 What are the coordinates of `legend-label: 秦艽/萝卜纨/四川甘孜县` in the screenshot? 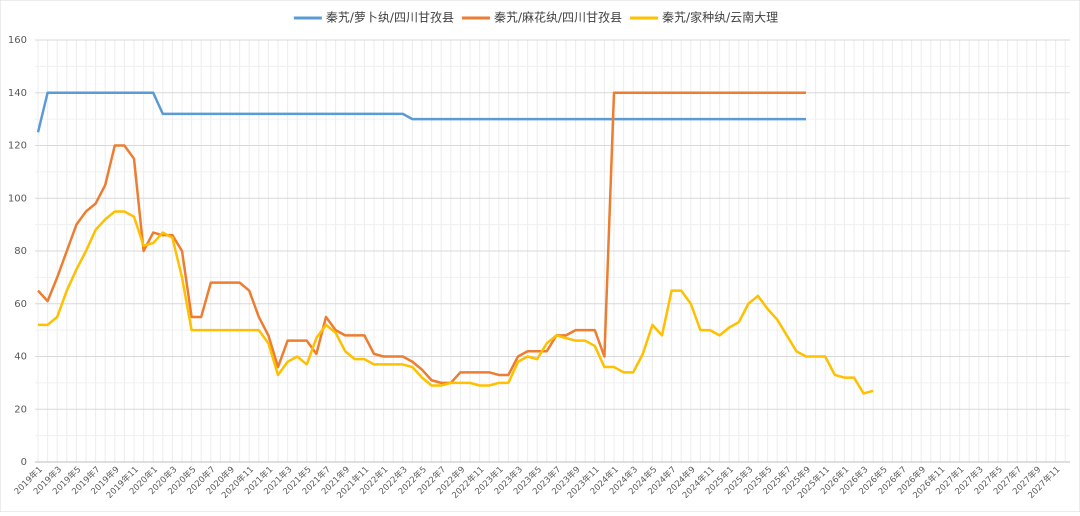 It's located at (390, 17).